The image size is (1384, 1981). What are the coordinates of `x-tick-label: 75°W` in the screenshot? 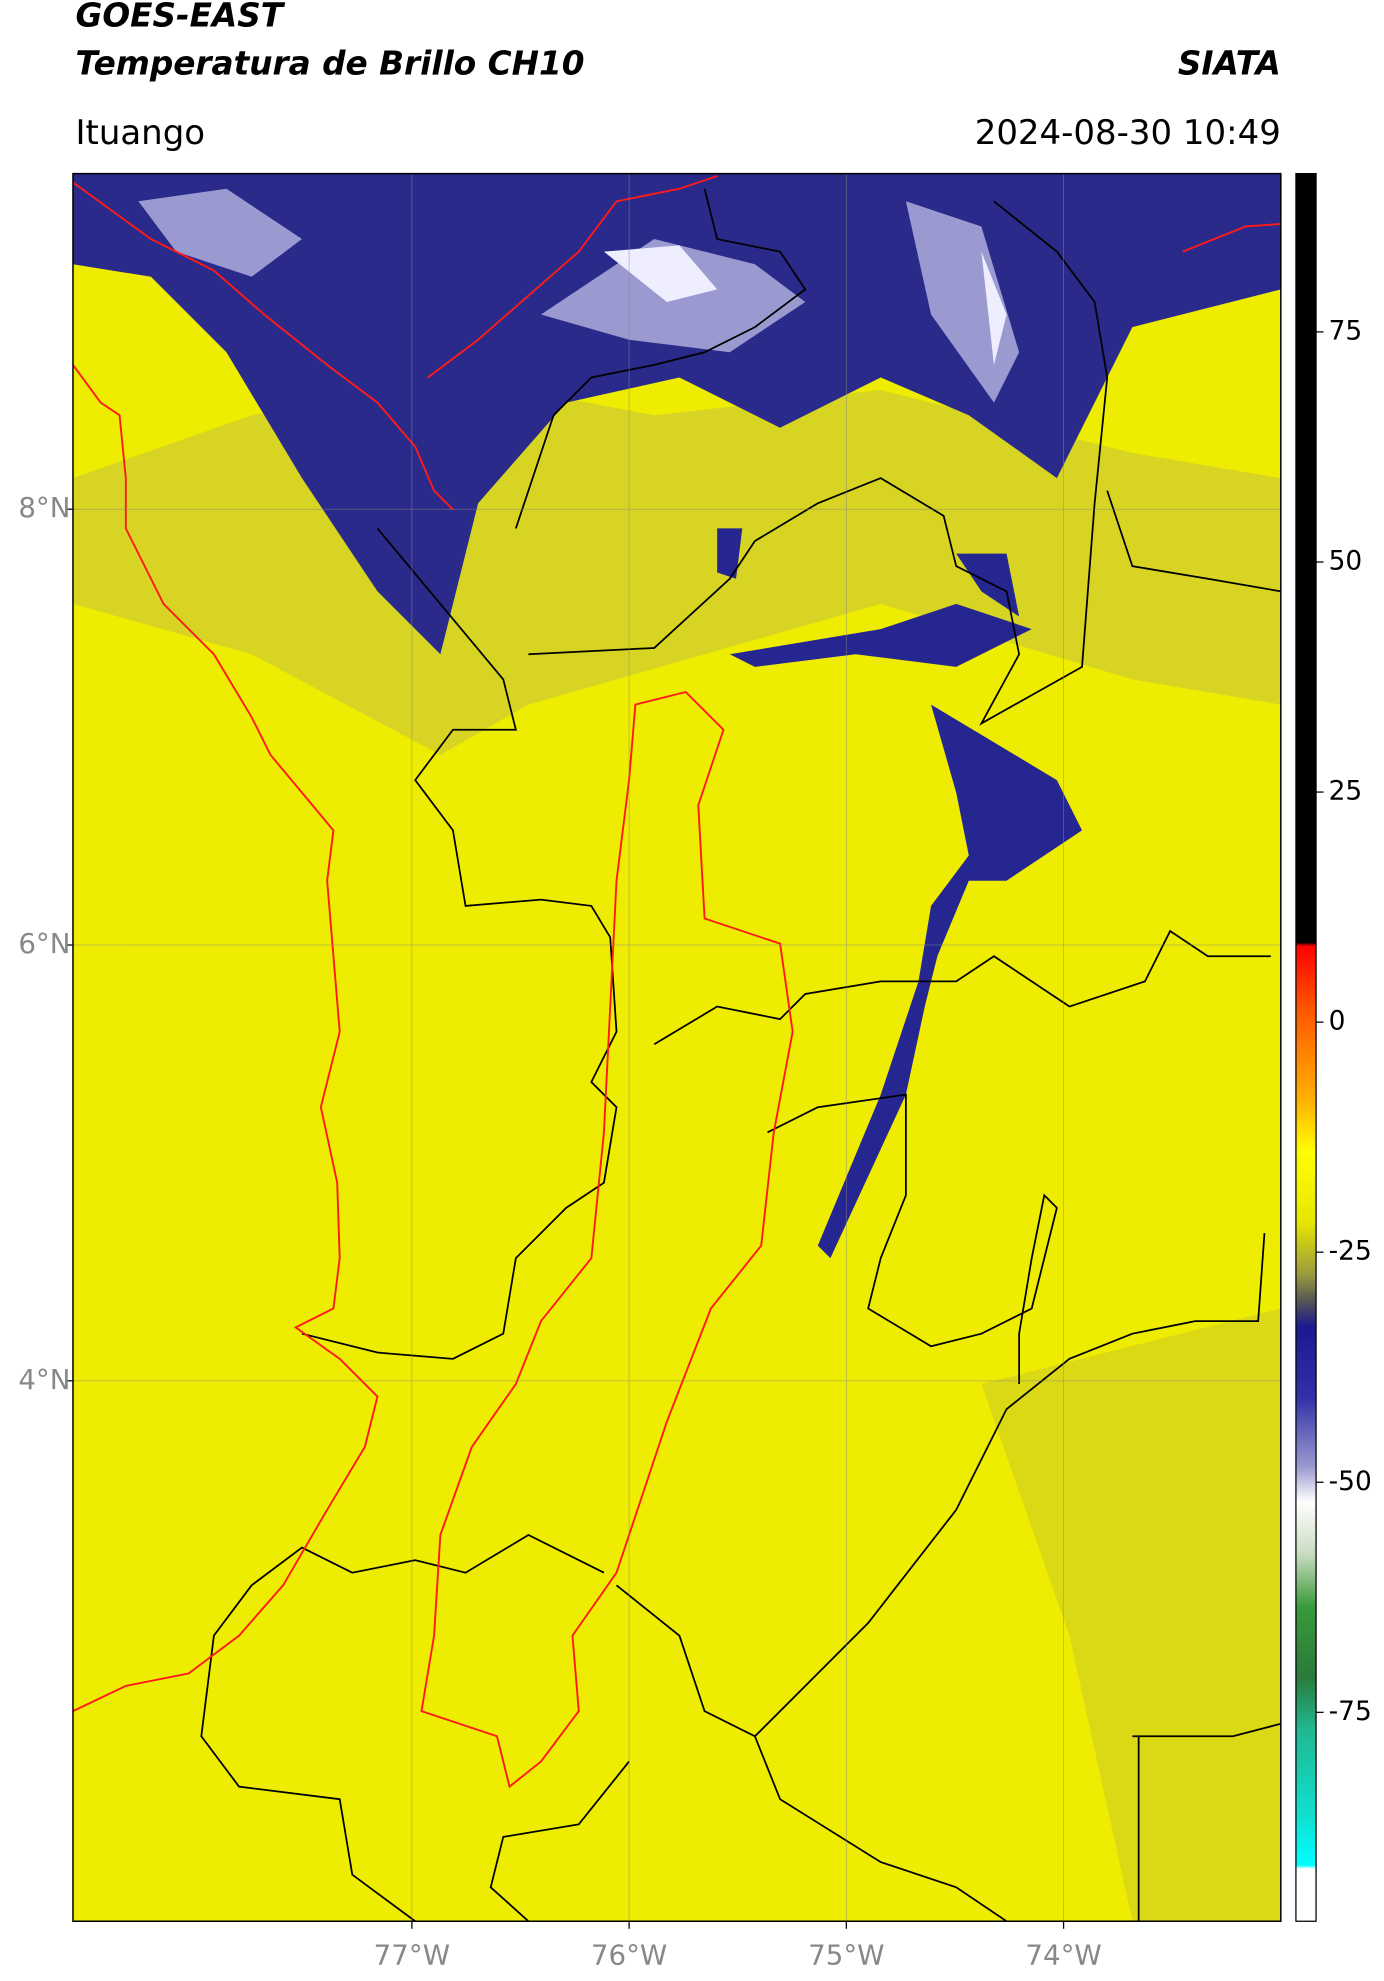 It's located at (846, 1954).